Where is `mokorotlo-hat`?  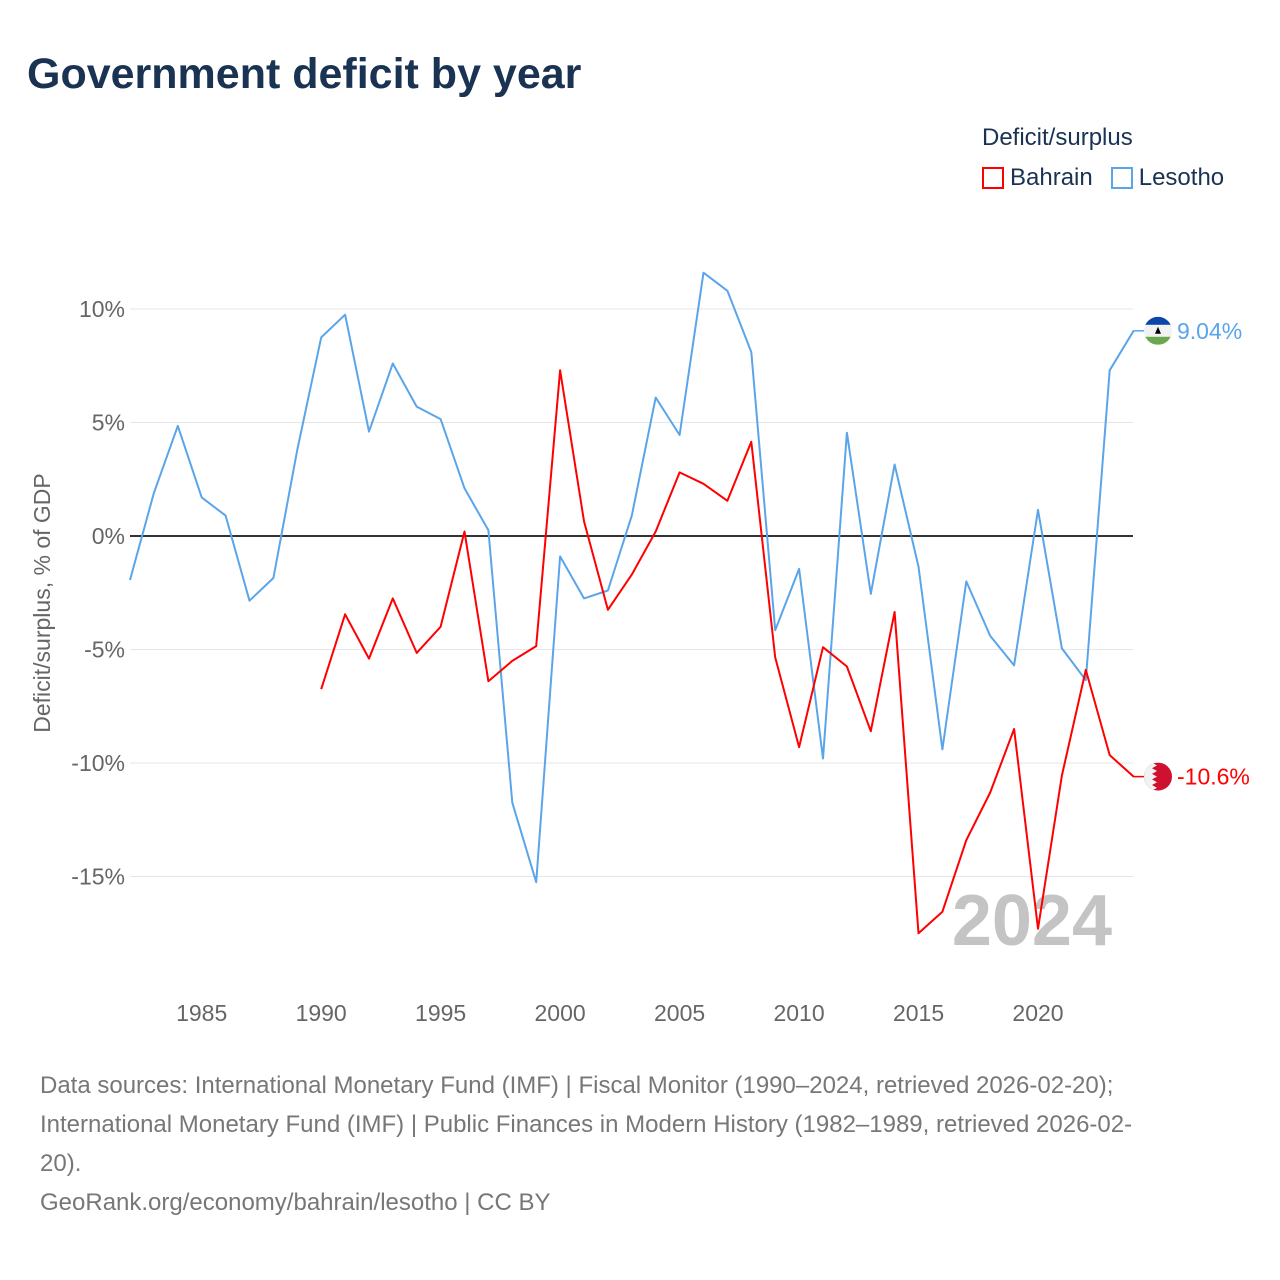
mokorotlo-hat is located at coordinates (1158, 330).